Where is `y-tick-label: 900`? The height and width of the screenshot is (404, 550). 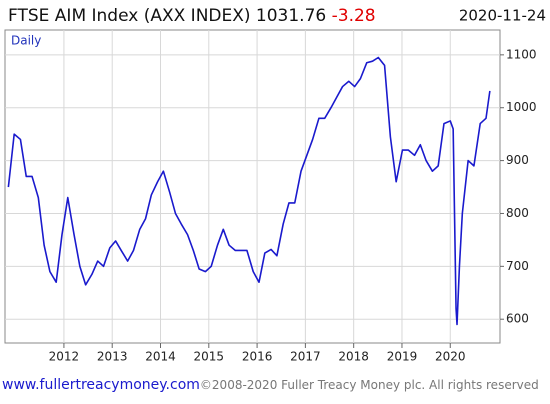
y-tick-label: 900 is located at coordinates (517, 160).